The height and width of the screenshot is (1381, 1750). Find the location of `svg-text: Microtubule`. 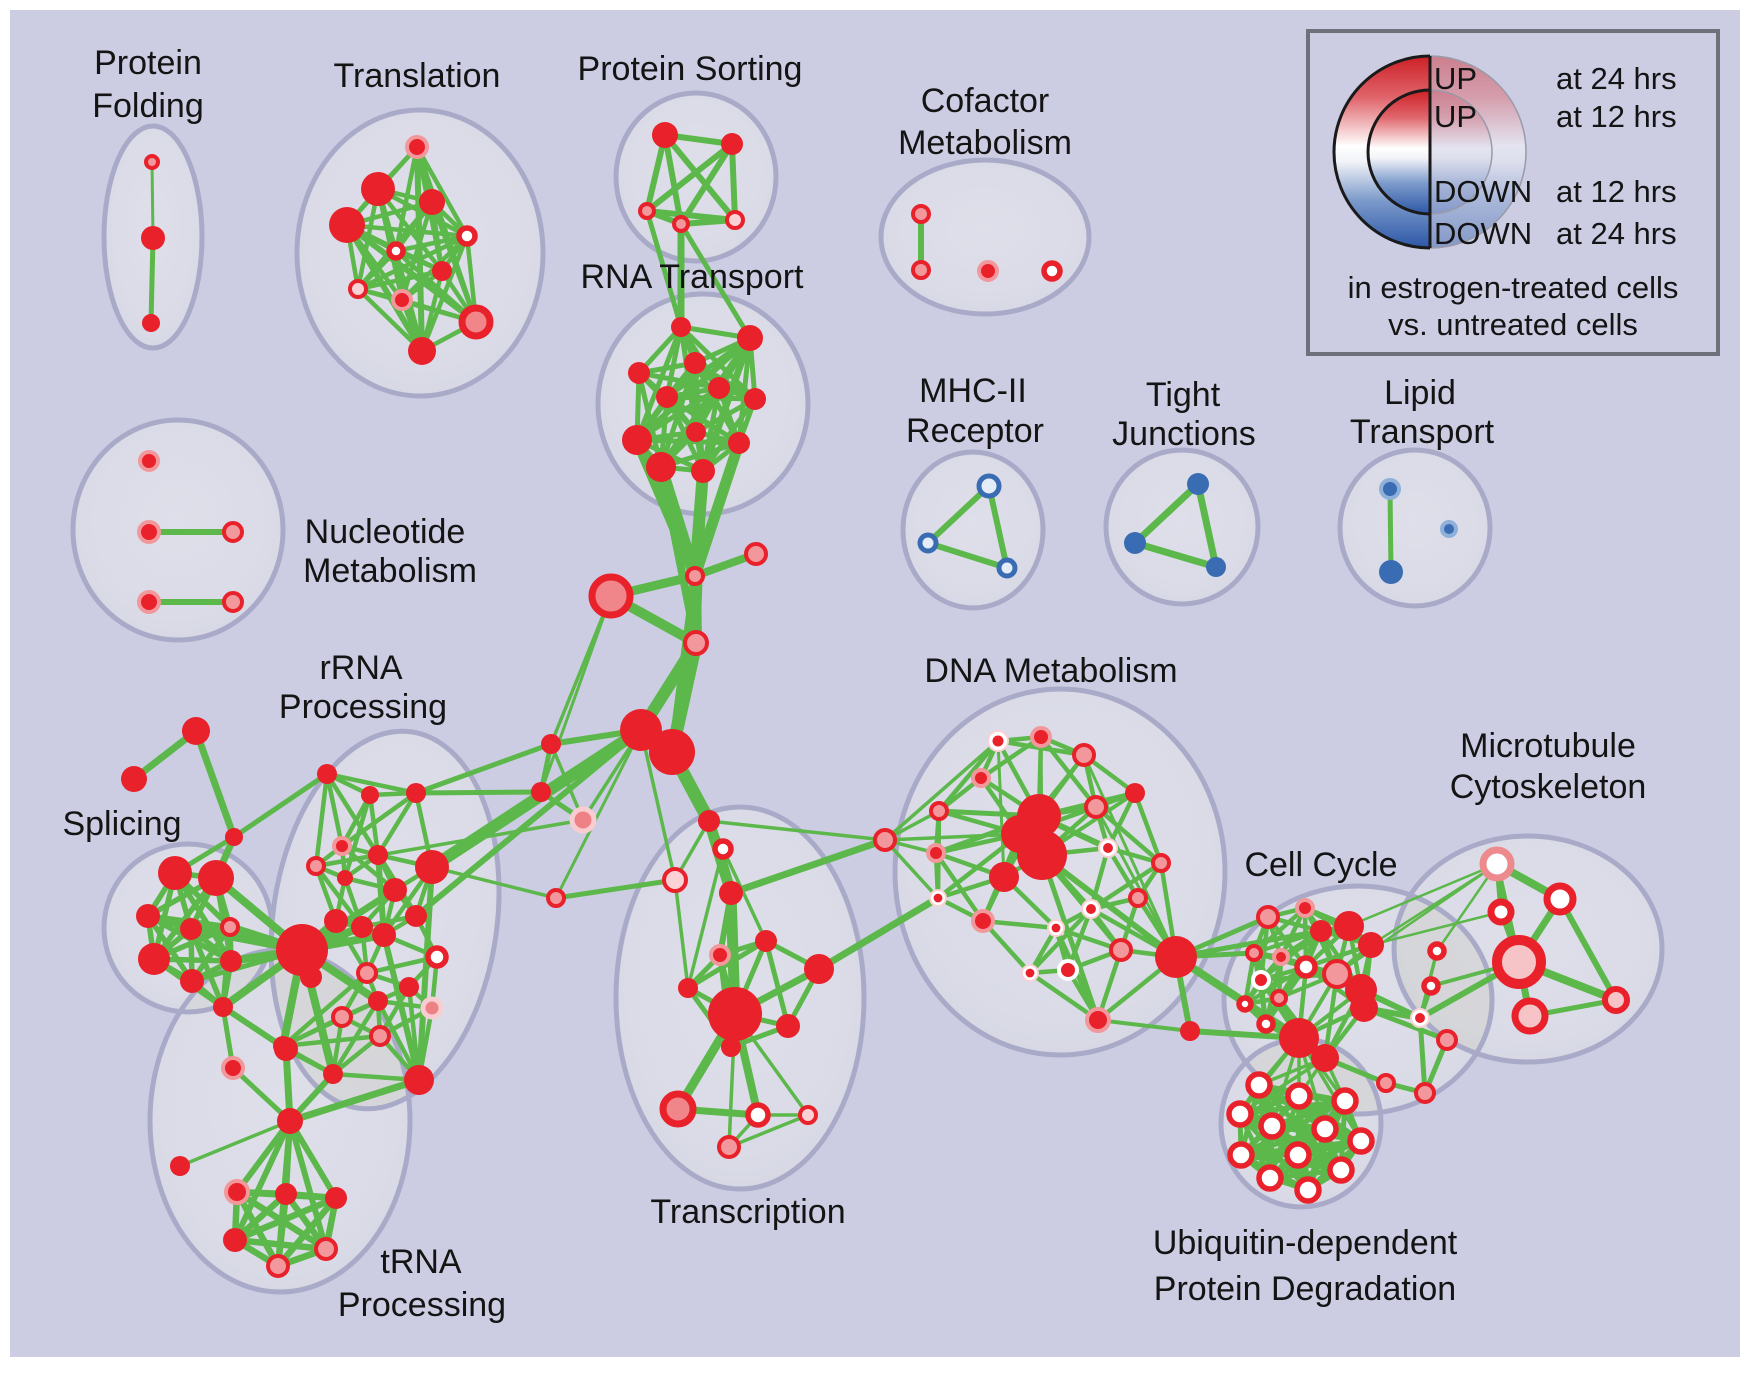

svg-text: Microtubule is located at coordinates (1548, 746).